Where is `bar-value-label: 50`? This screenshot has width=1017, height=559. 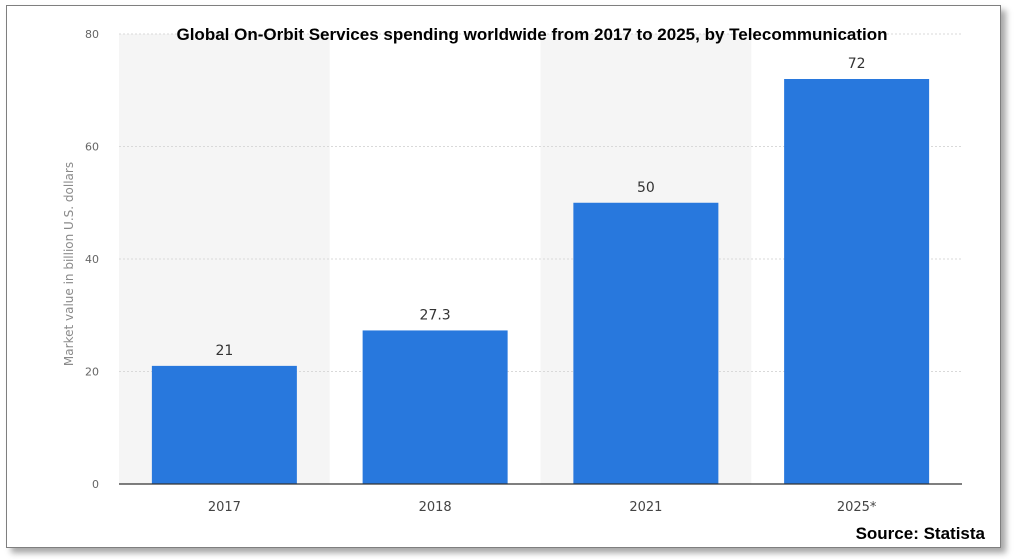
bar-value-label: 50 is located at coordinates (646, 188).